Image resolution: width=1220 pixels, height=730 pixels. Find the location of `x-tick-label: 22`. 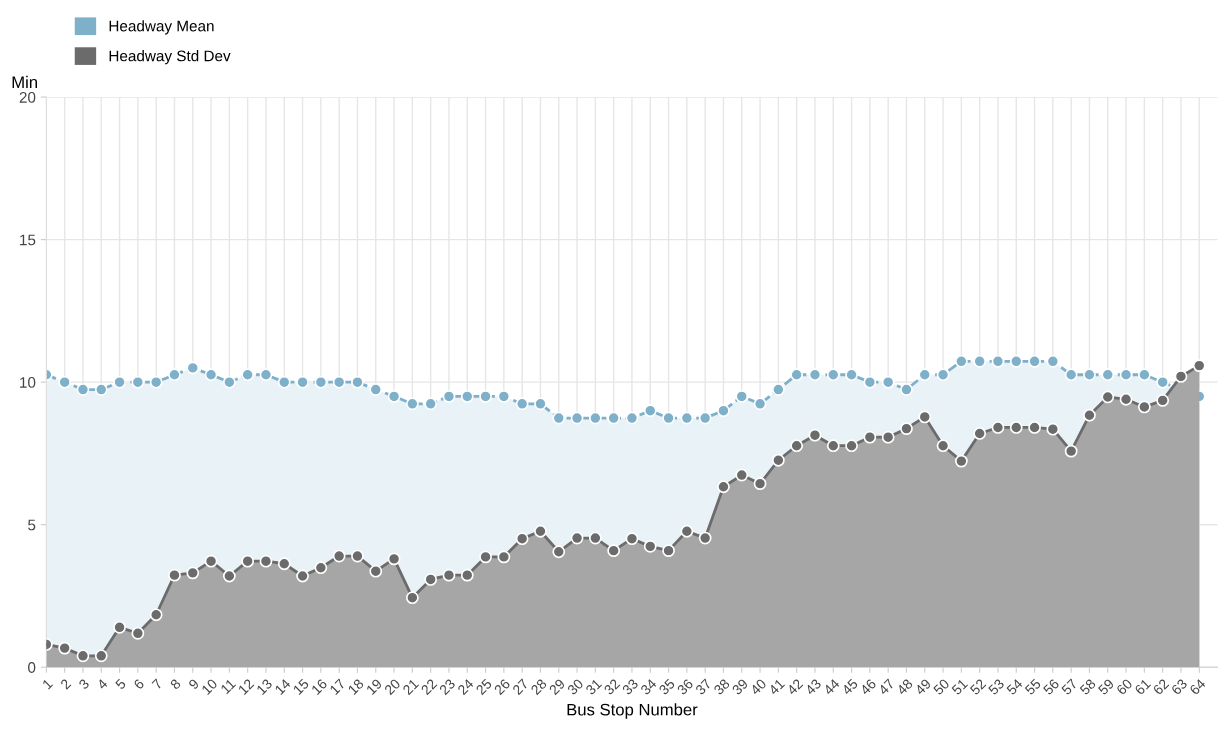

x-tick-label: 22 is located at coordinates (429, 687).